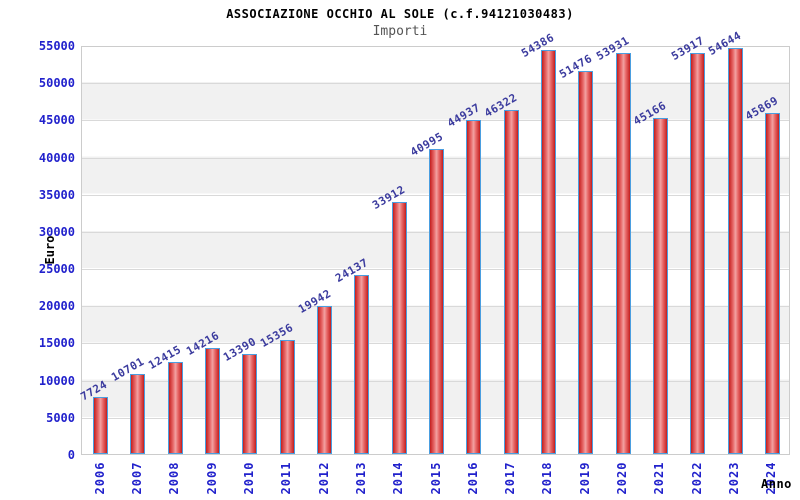 This screenshot has height=500, width=800. What do you see at coordinates (286, 478) in the screenshot?
I see `x-tick-label: 2011` at bounding box center [286, 478].